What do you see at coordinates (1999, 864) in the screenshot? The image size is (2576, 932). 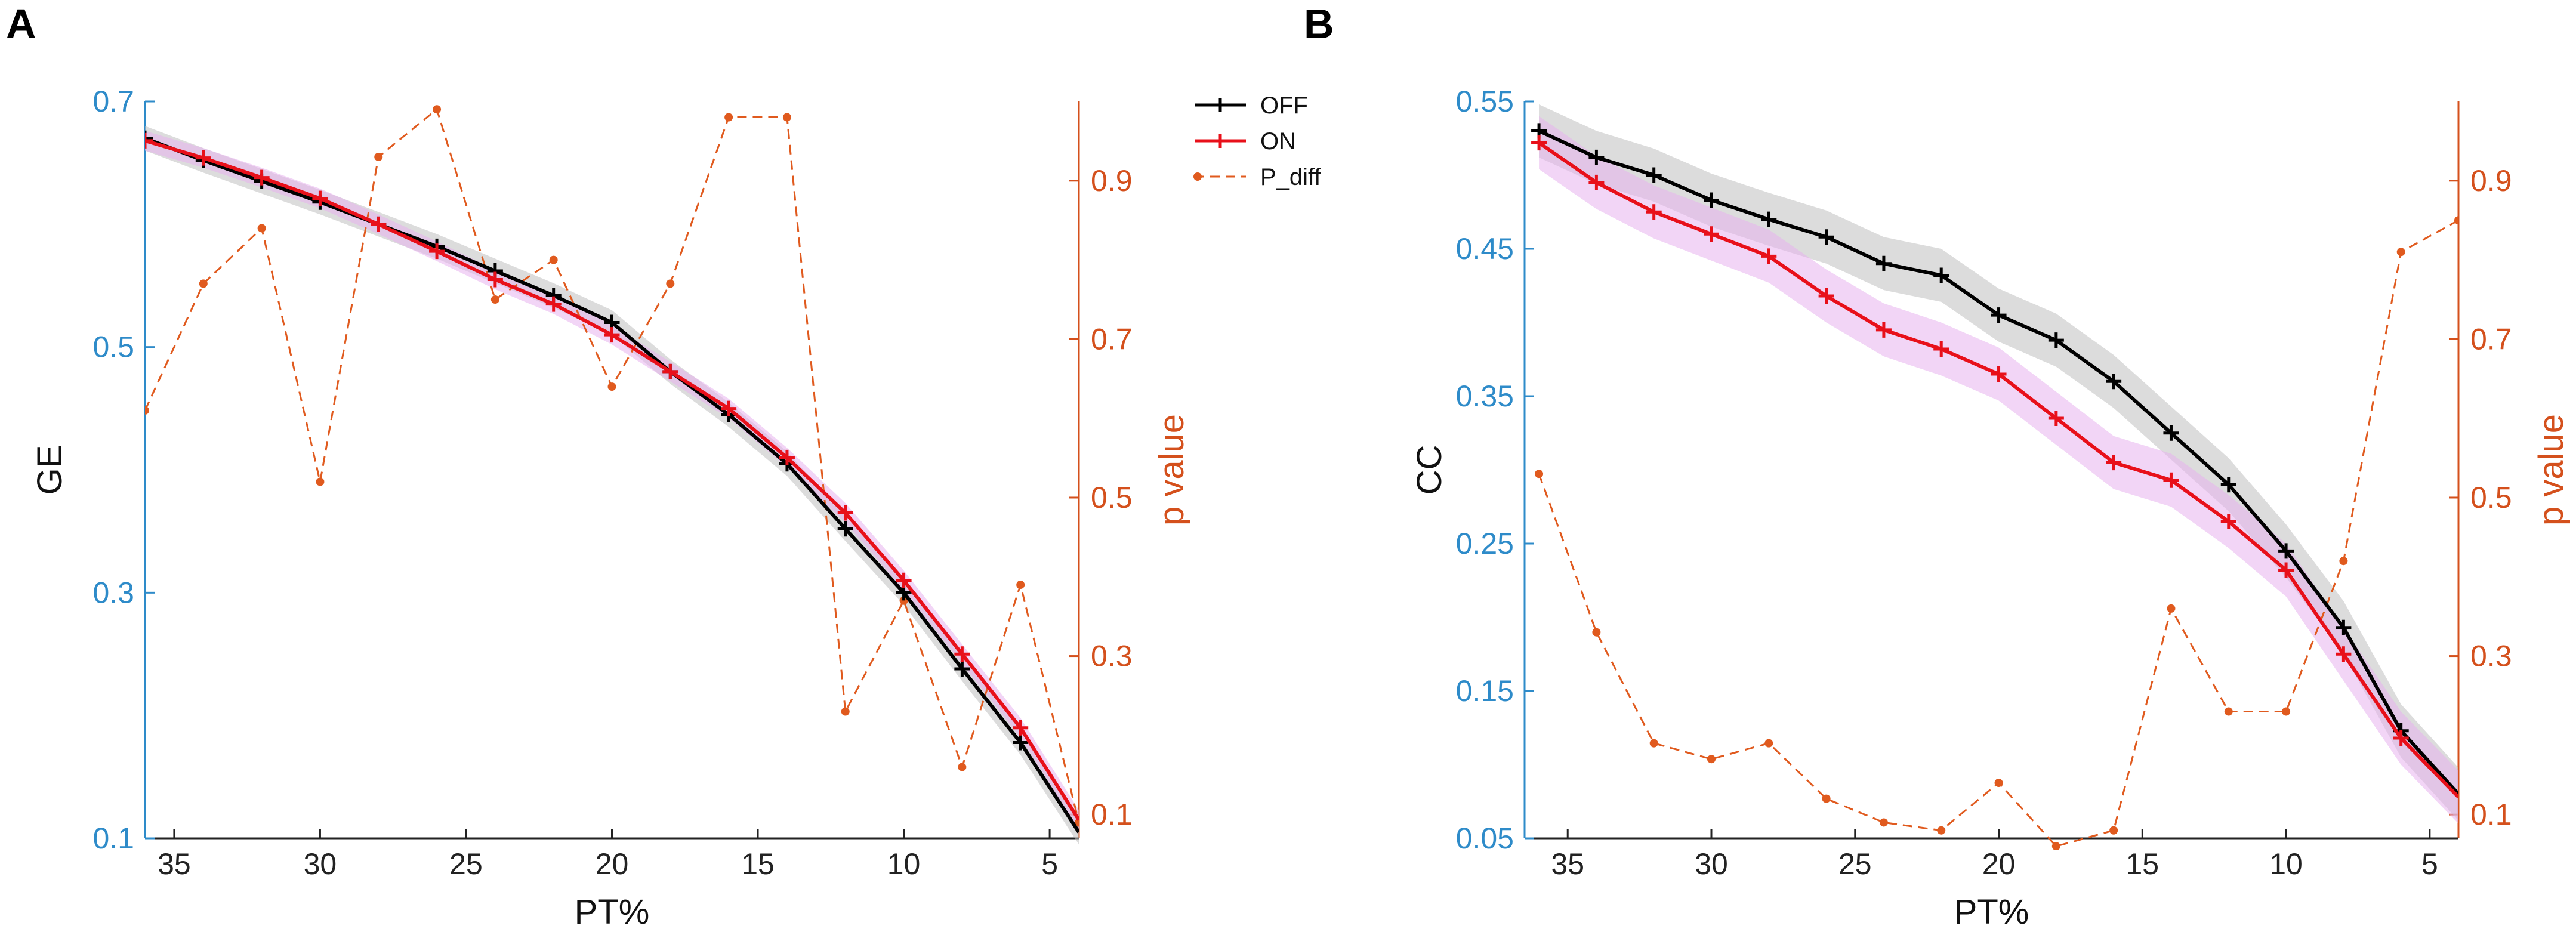 I see `panel-b-x-tick-label: 20` at bounding box center [1999, 864].